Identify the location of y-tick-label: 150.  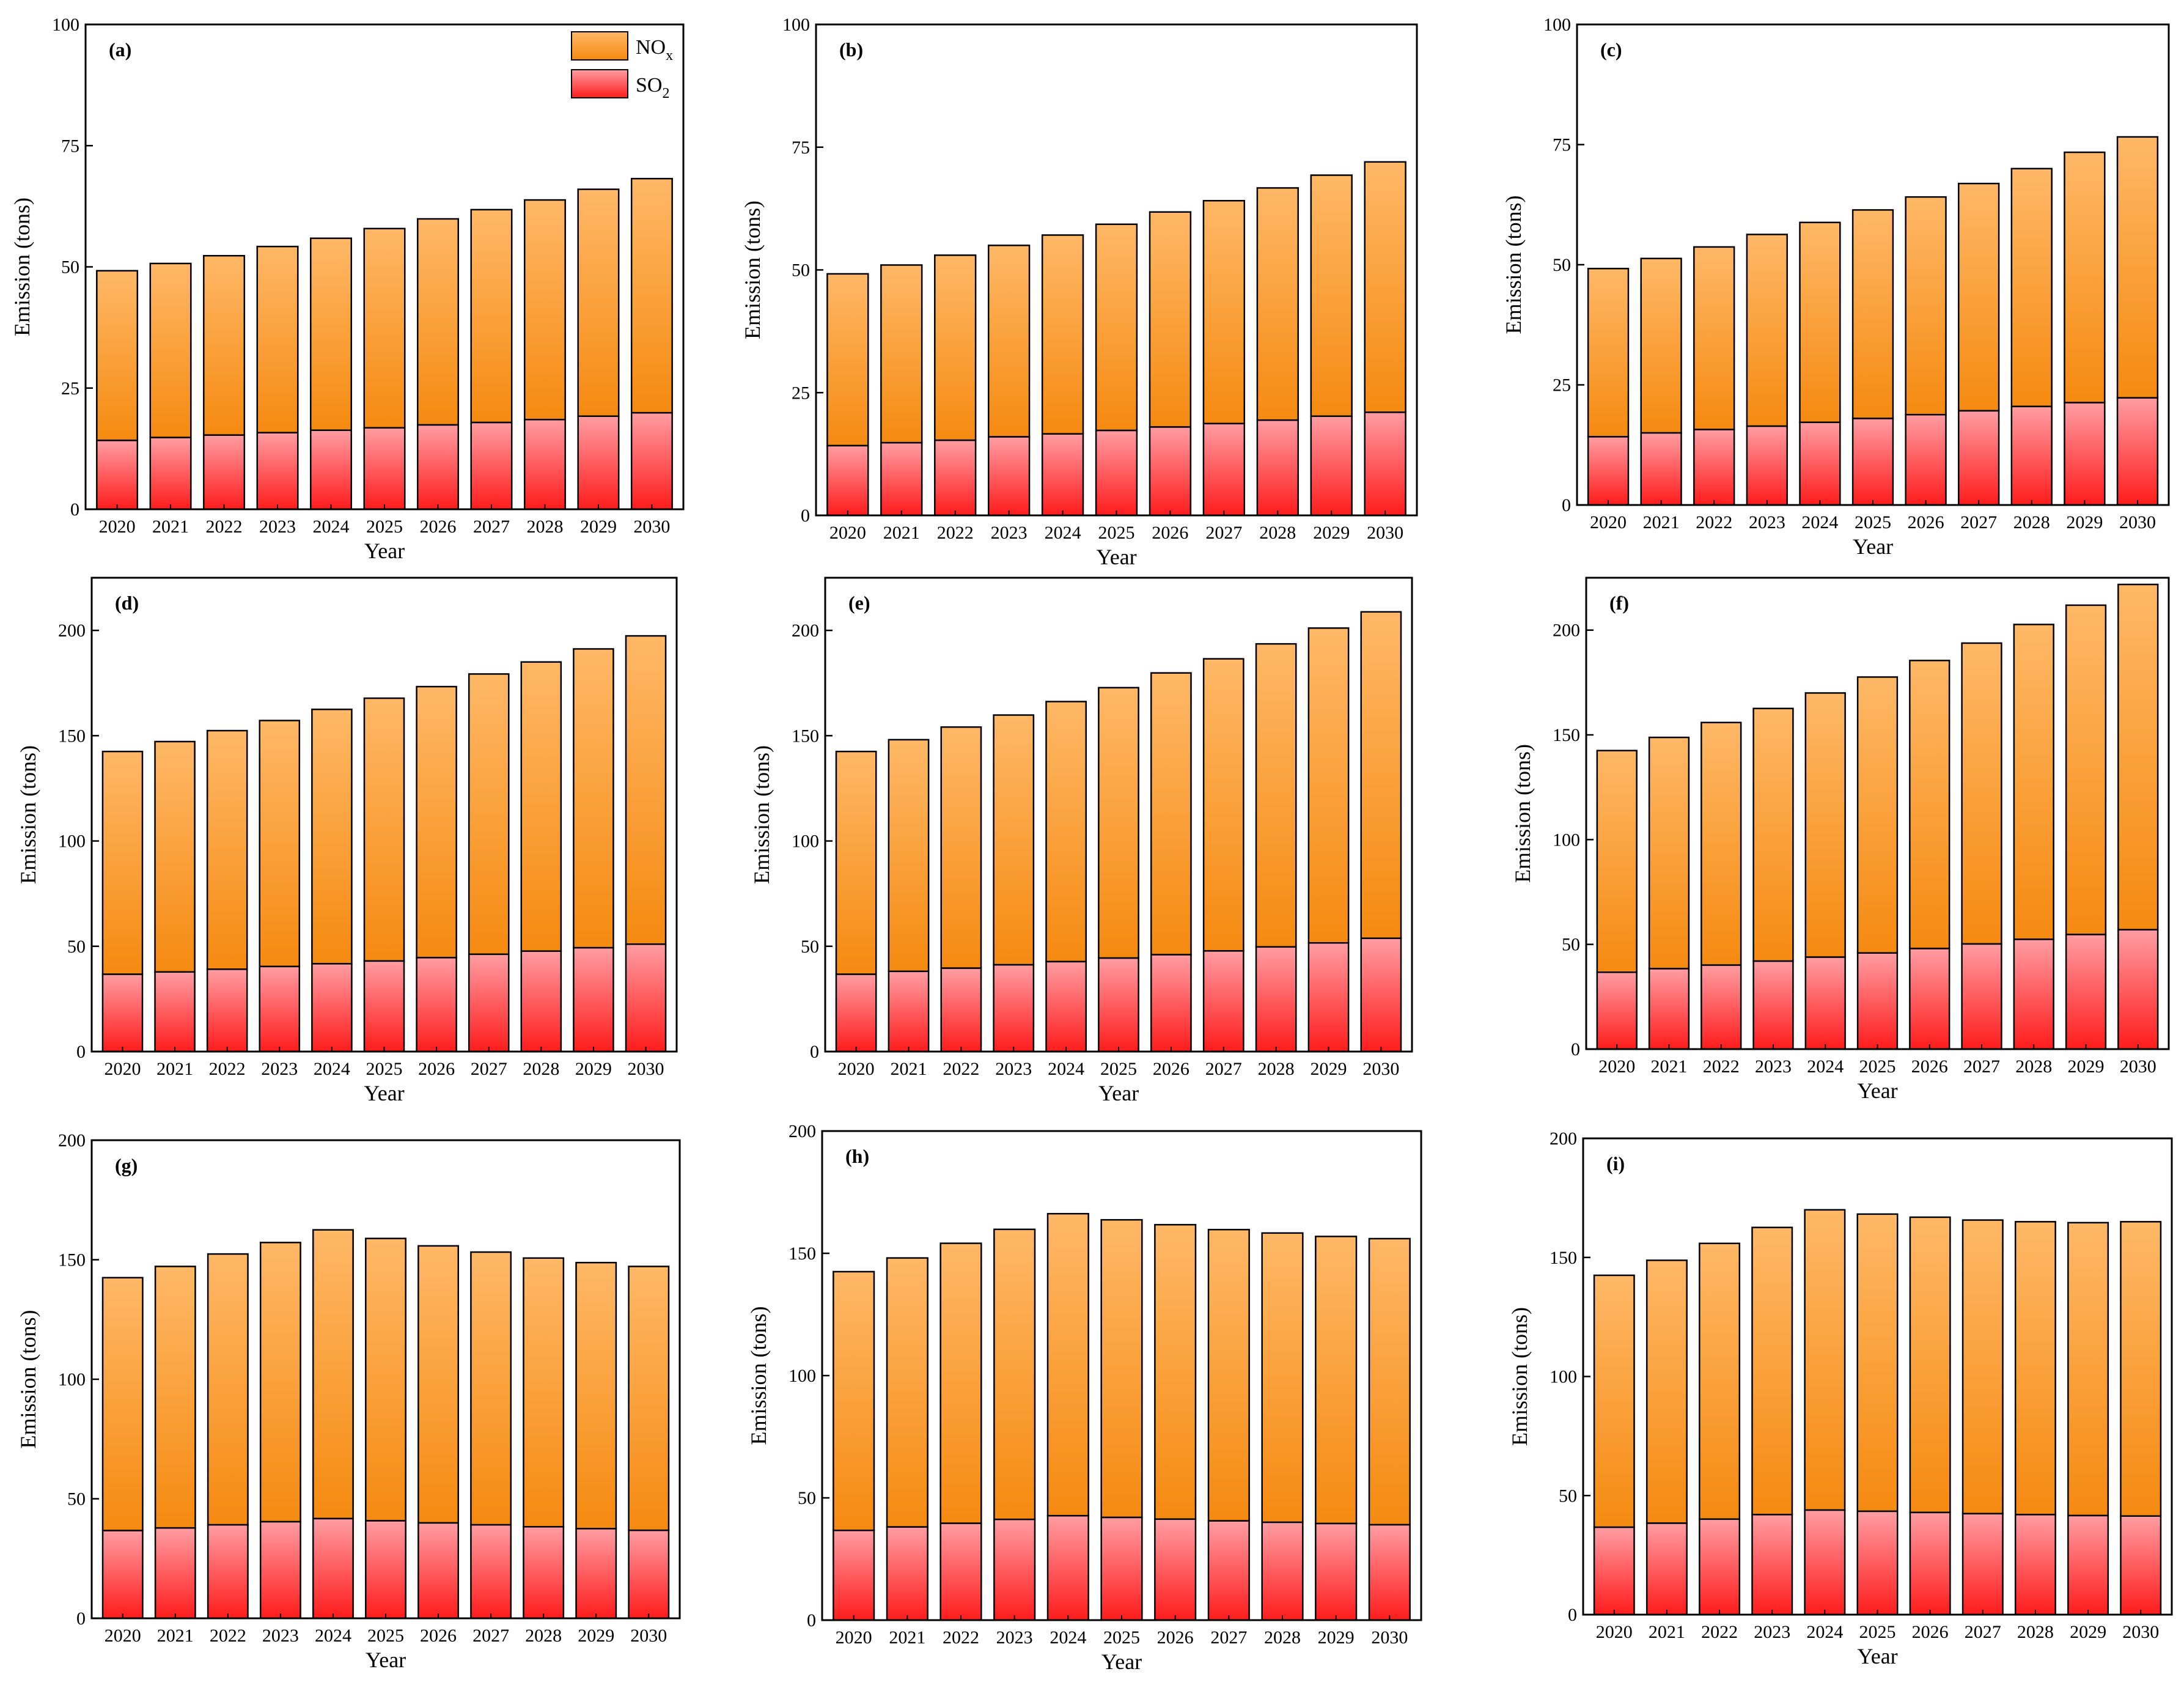
(1563, 1258).